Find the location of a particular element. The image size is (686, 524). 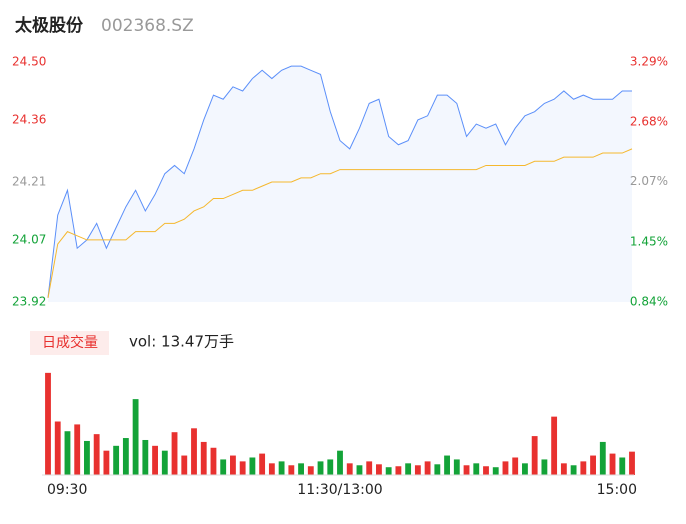

y2-tick-label: 1.45% is located at coordinates (649, 242).